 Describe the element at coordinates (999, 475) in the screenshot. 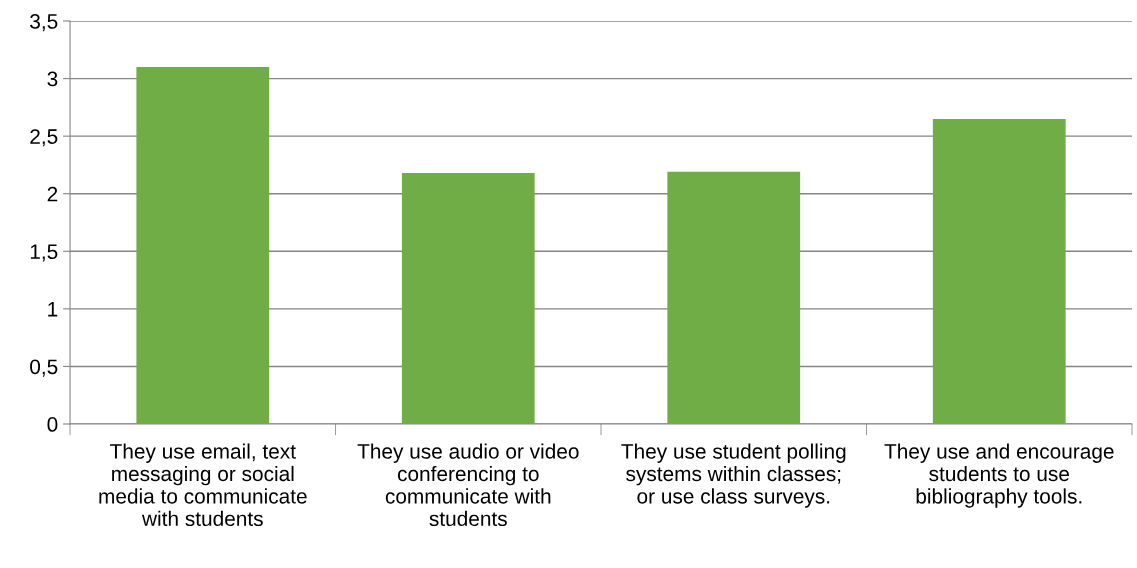

I see `x-tick-label: They use and encourage students to use bibliography tools.` at that location.